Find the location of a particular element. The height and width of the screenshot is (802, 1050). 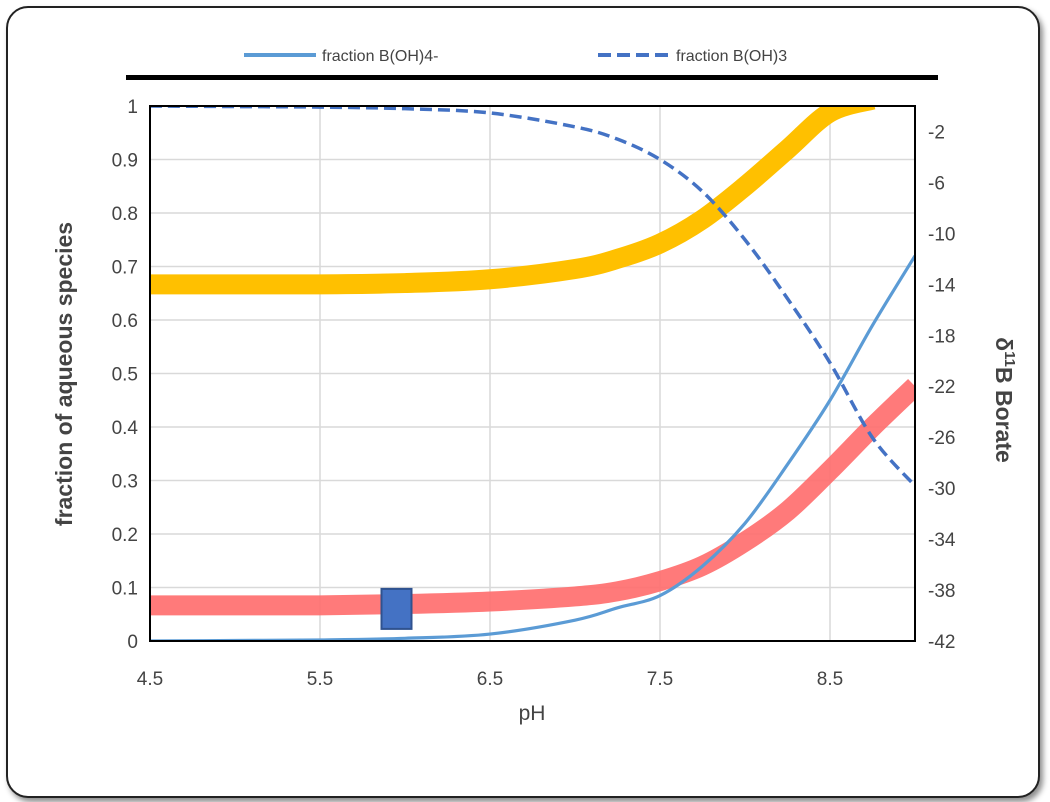

y-tick-label: 0.1 is located at coordinates (125, 589).